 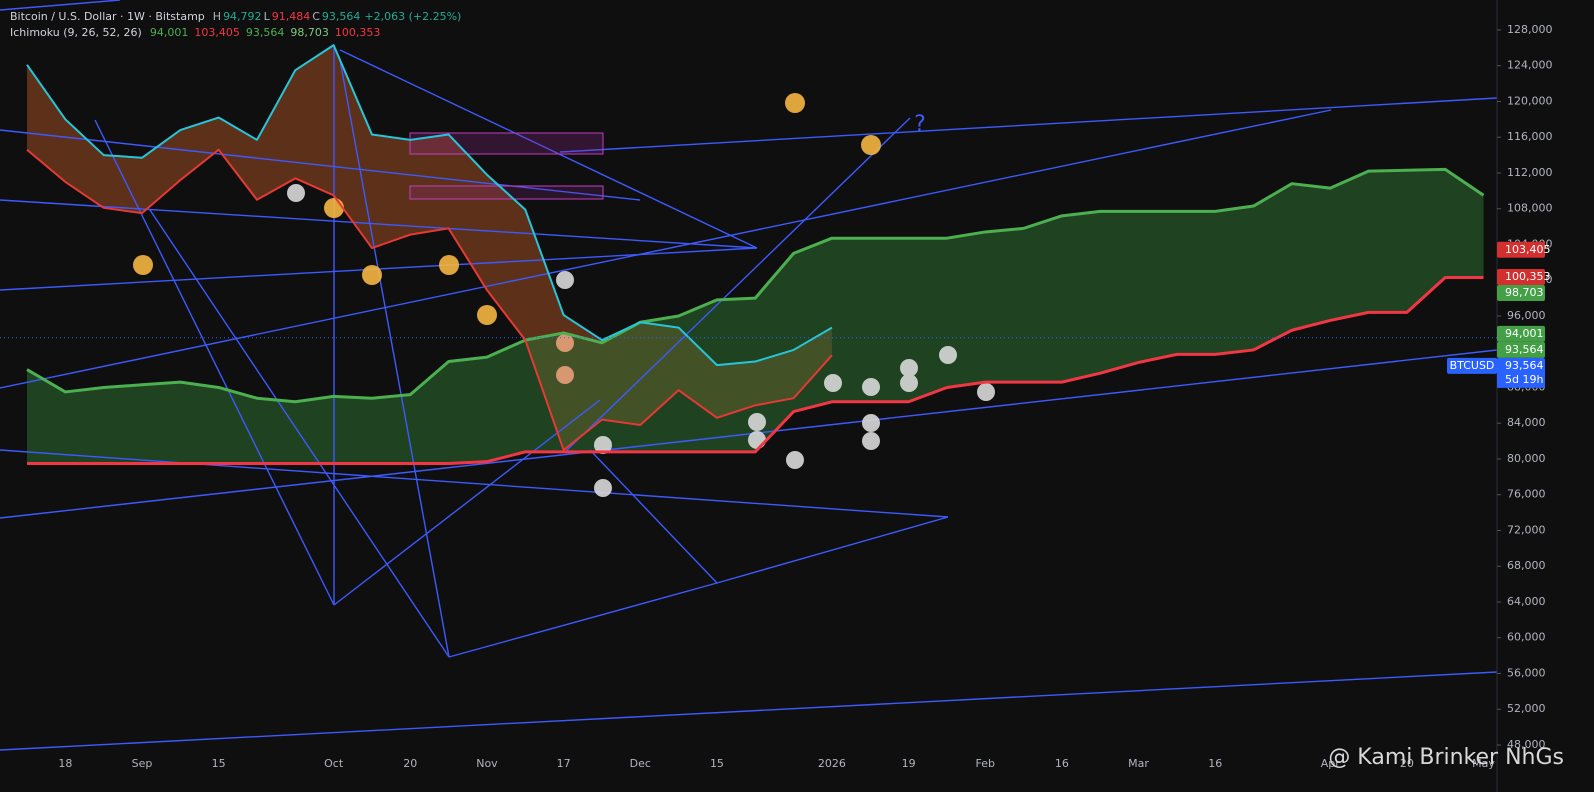 I want to click on x-tick-label: 18, so click(x=65, y=763).